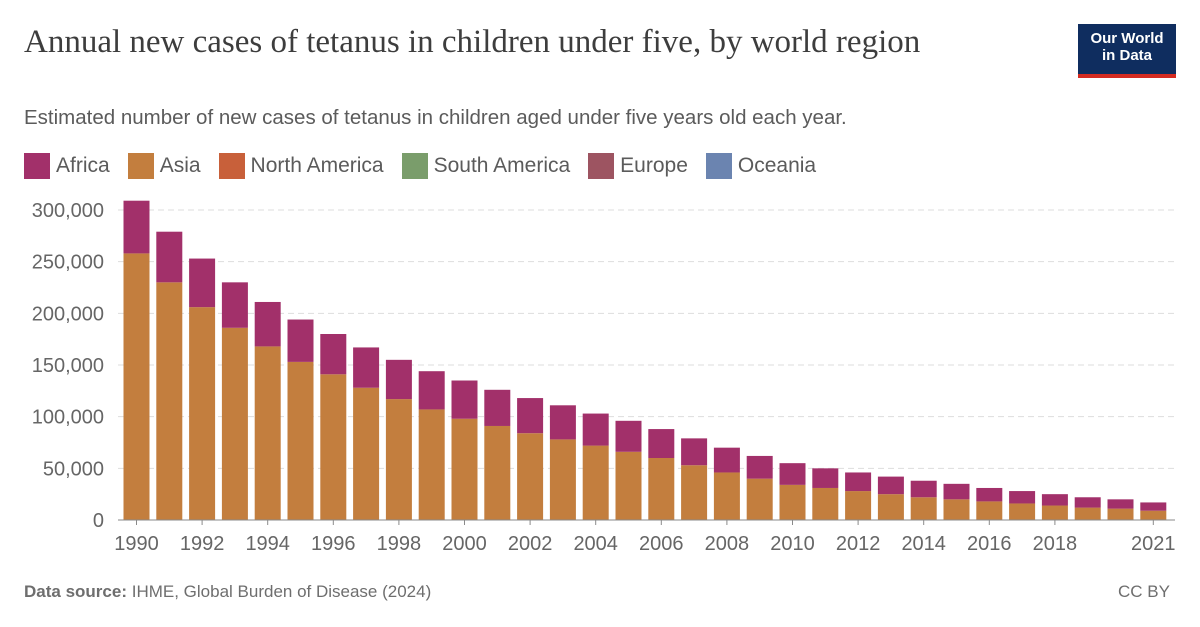 This screenshot has height=627, width=1200. Describe the element at coordinates (75, 591) in the screenshot. I see `data-source-label: Data source:` at that location.